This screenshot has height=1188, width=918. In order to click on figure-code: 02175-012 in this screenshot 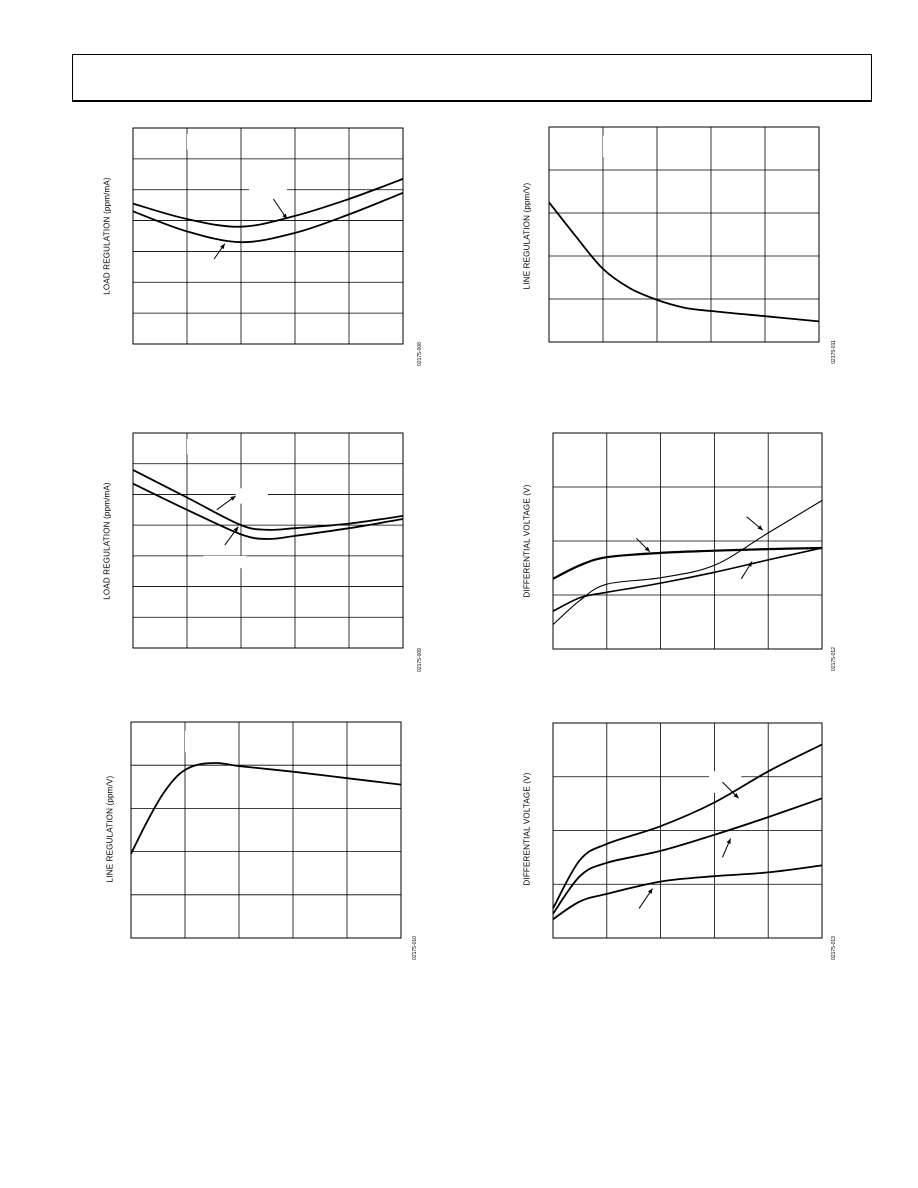, I will do `click(834, 659)`.